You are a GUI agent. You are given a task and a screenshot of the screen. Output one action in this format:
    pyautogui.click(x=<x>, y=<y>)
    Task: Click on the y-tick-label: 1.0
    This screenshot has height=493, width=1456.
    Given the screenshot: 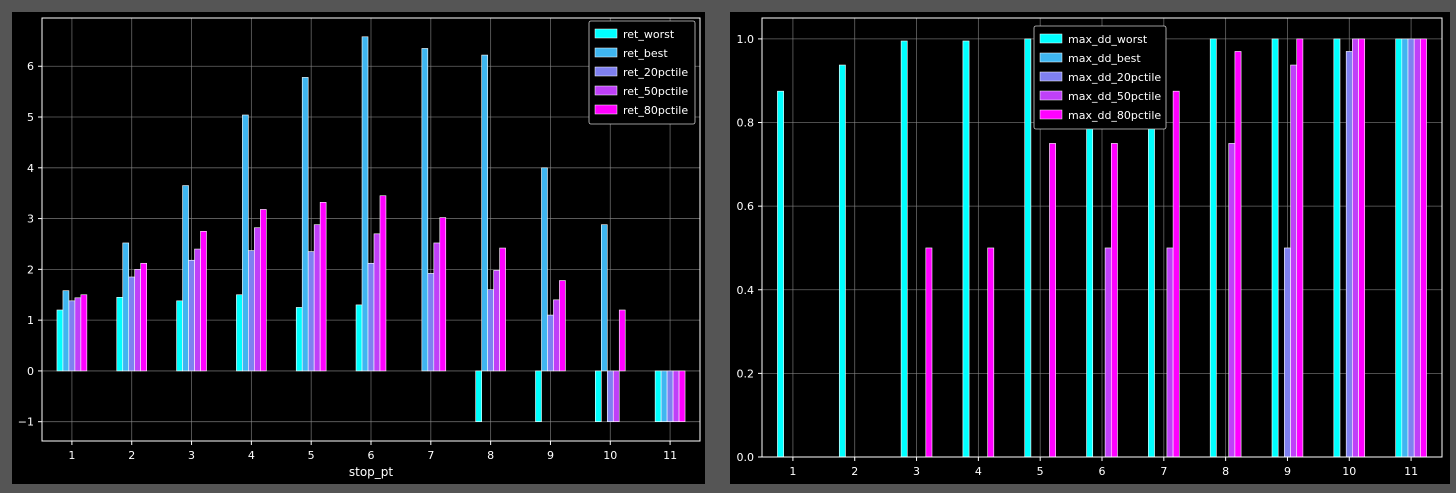 What is the action you would take?
    pyautogui.click(x=746, y=39)
    